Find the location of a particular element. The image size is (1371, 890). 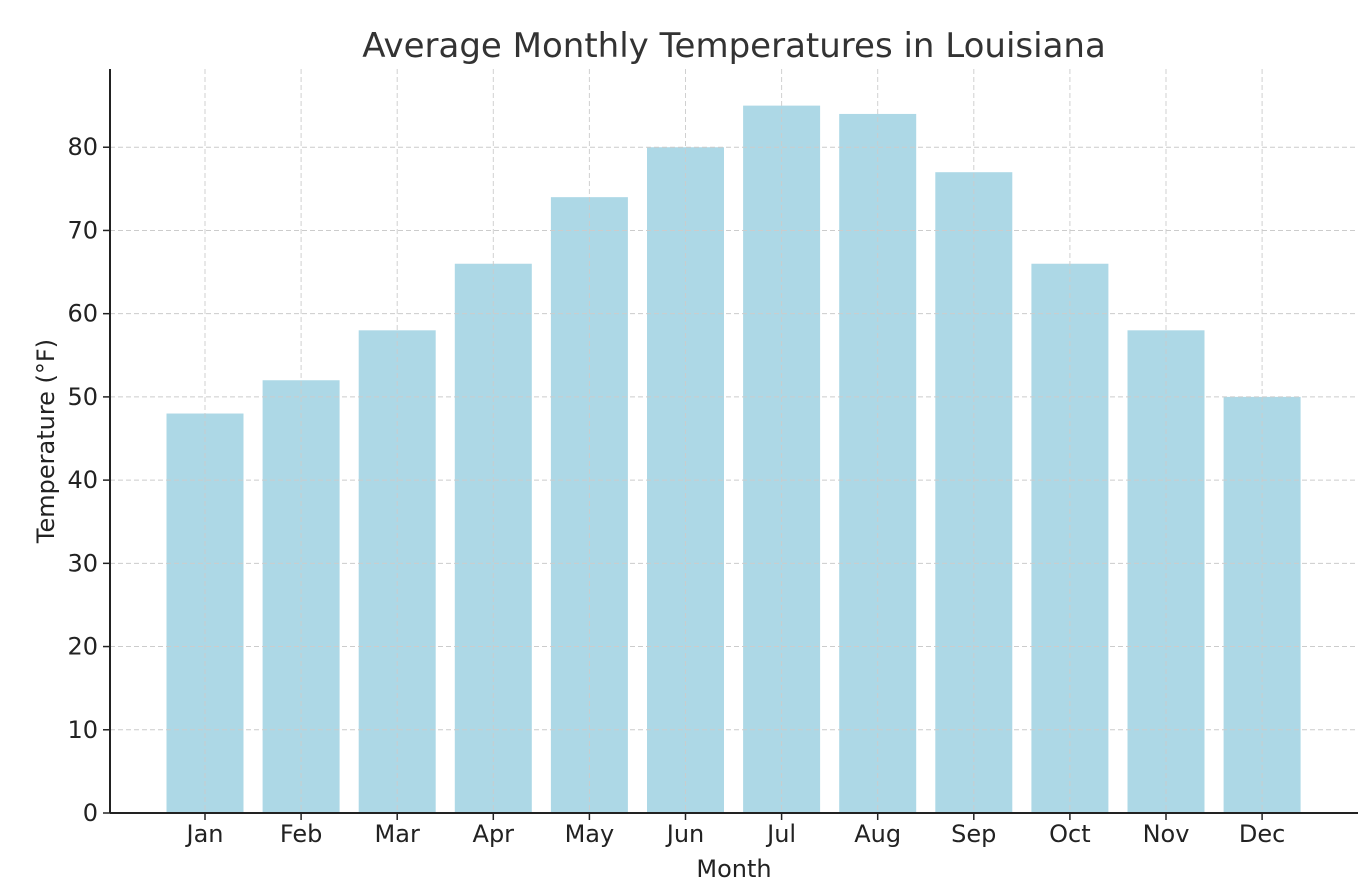

y-tick-label: 20 is located at coordinates (82, 647).